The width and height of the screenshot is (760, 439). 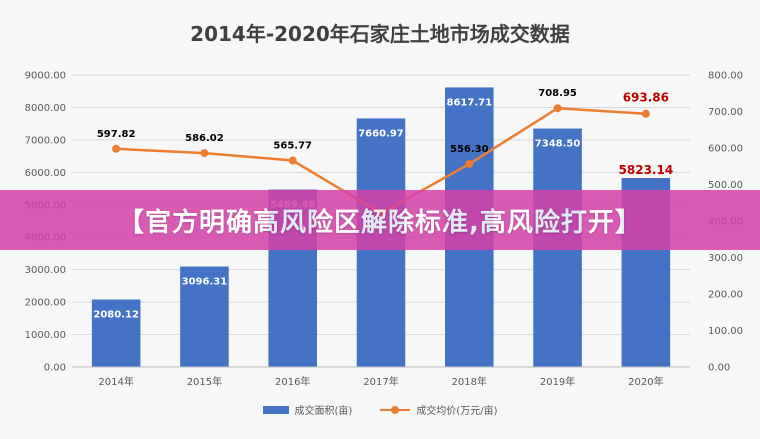 What do you see at coordinates (646, 170) in the screenshot?
I see `bar-data-label: 5823.14` at bounding box center [646, 170].